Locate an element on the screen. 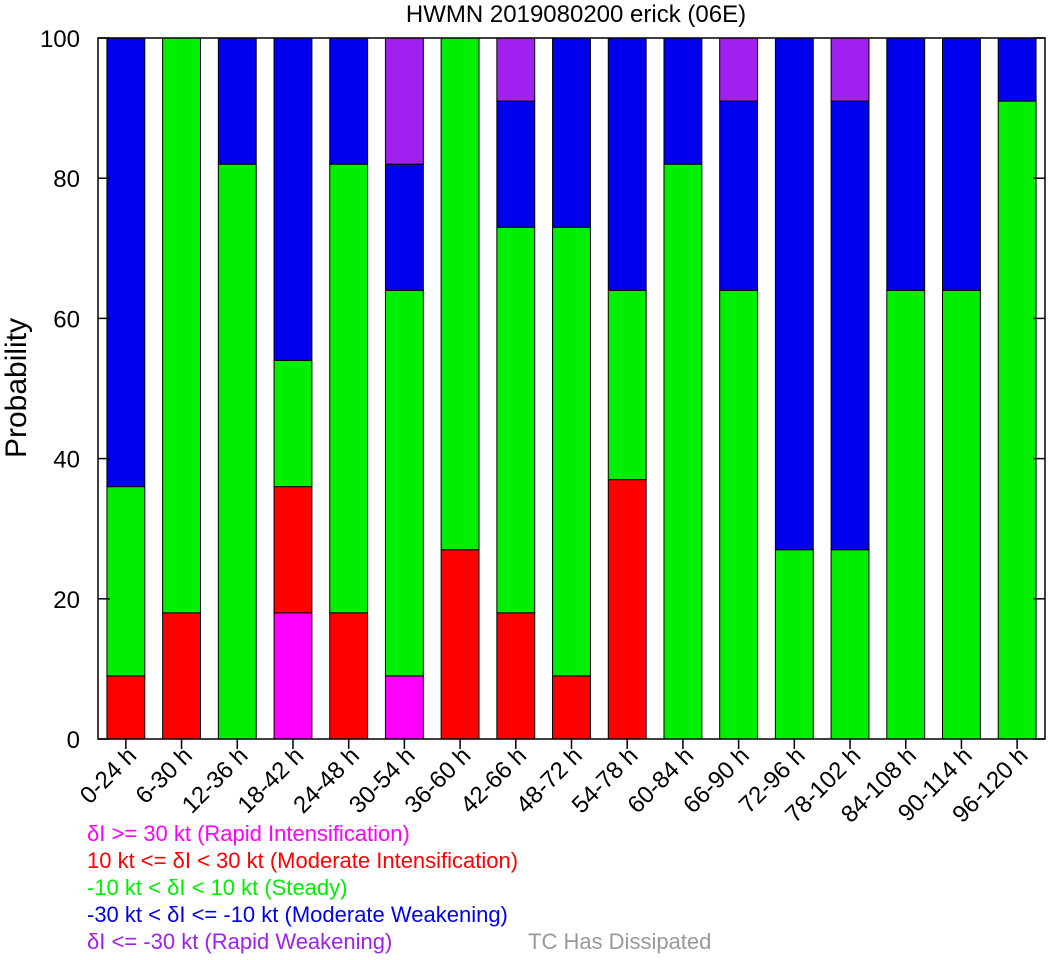  y-axis-label: Probability is located at coordinates (16, 388).